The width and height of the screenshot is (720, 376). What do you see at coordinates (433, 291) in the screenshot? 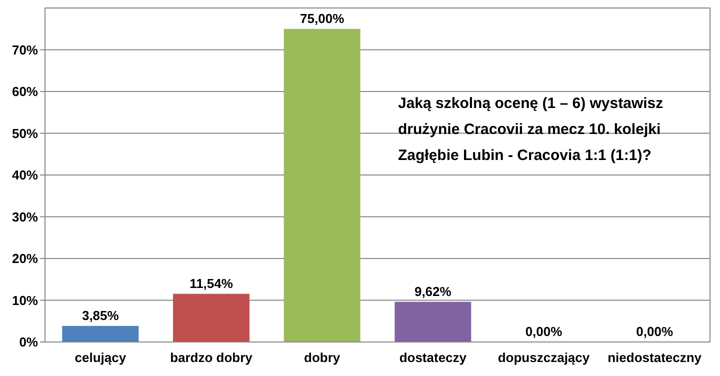
I see `data-label: 9,62%` at bounding box center [433, 291].